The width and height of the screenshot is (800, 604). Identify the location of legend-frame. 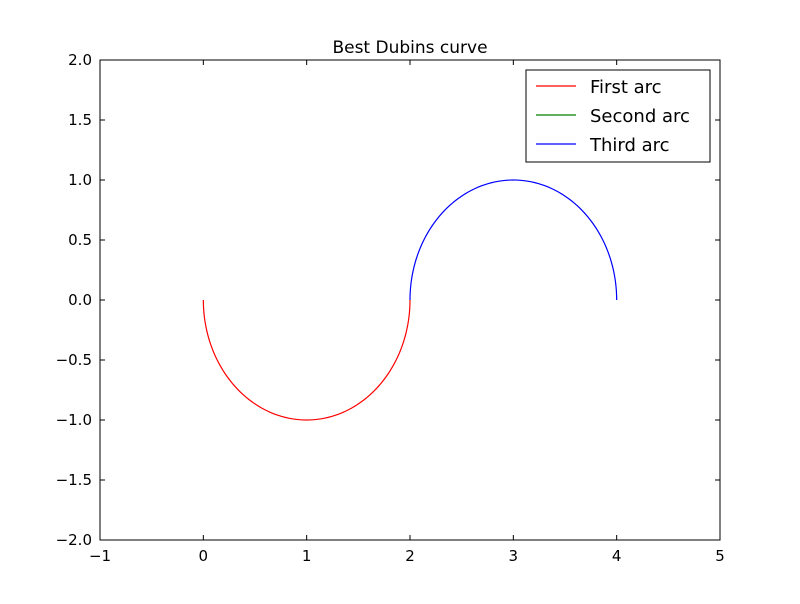
(618, 116).